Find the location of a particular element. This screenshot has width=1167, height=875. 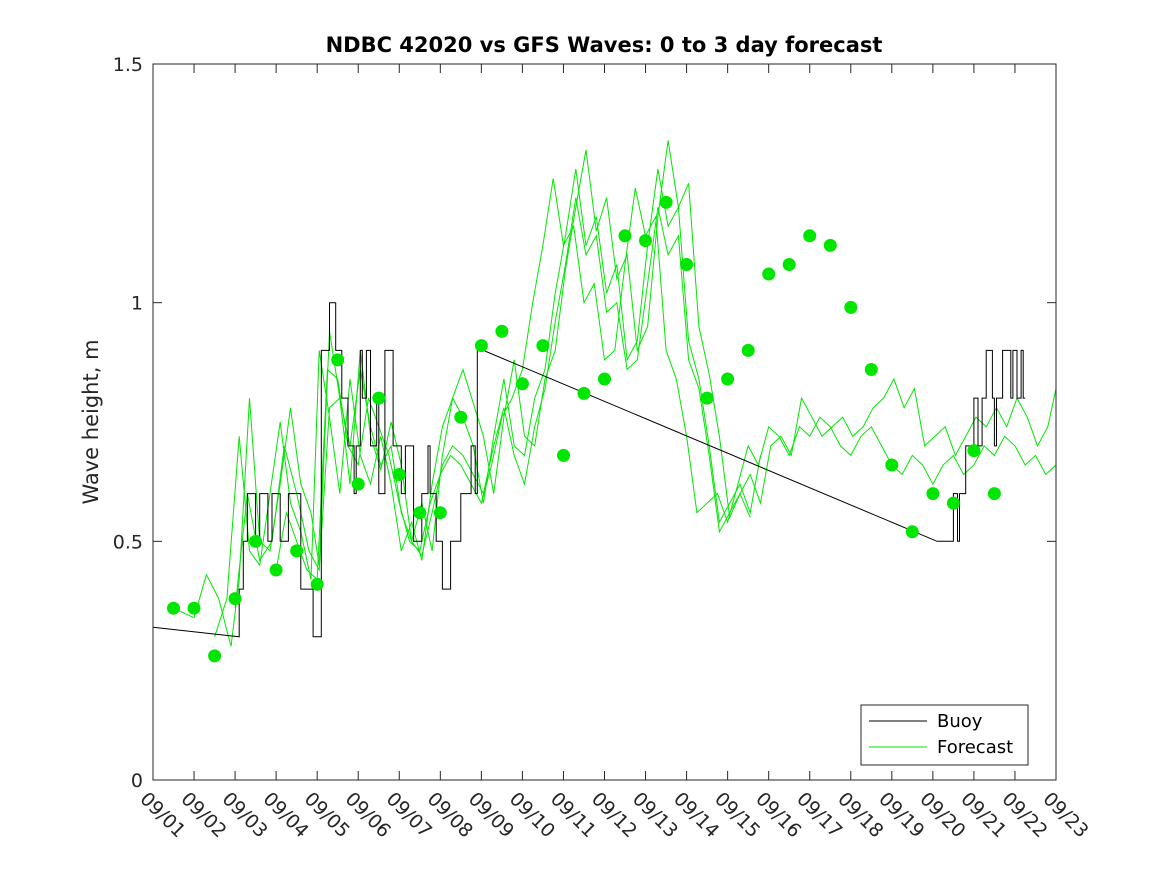

legend: Buoy Forecast is located at coordinates (944, 735).